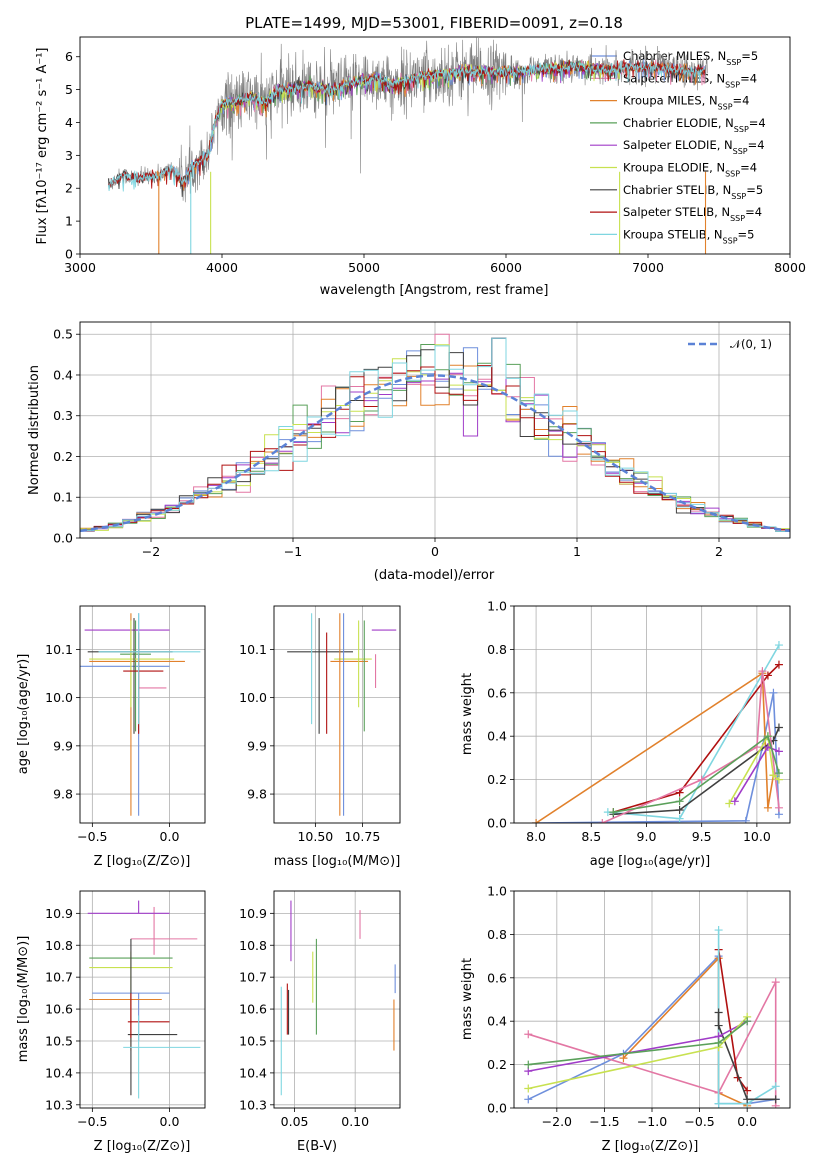  Describe the element at coordinates (497, 736) in the screenshot. I see `y-tick-label: 0.4` at that location.